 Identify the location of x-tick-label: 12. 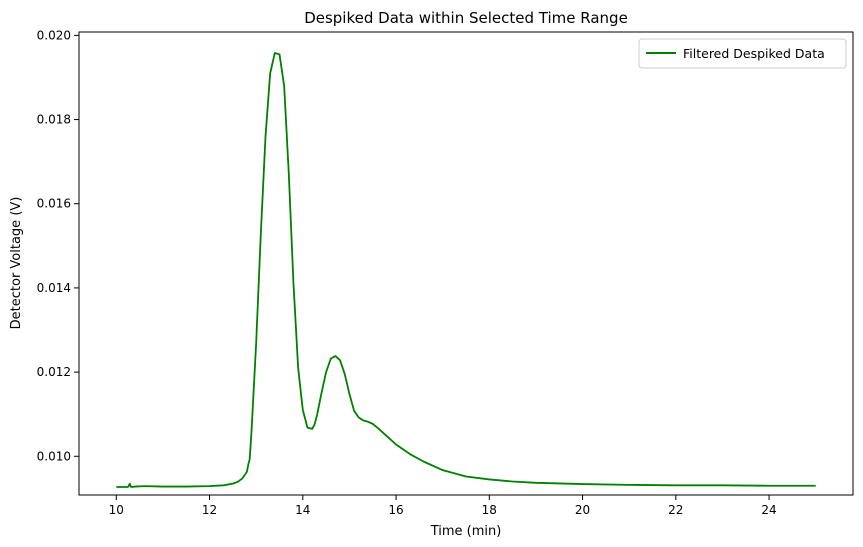
(209, 510).